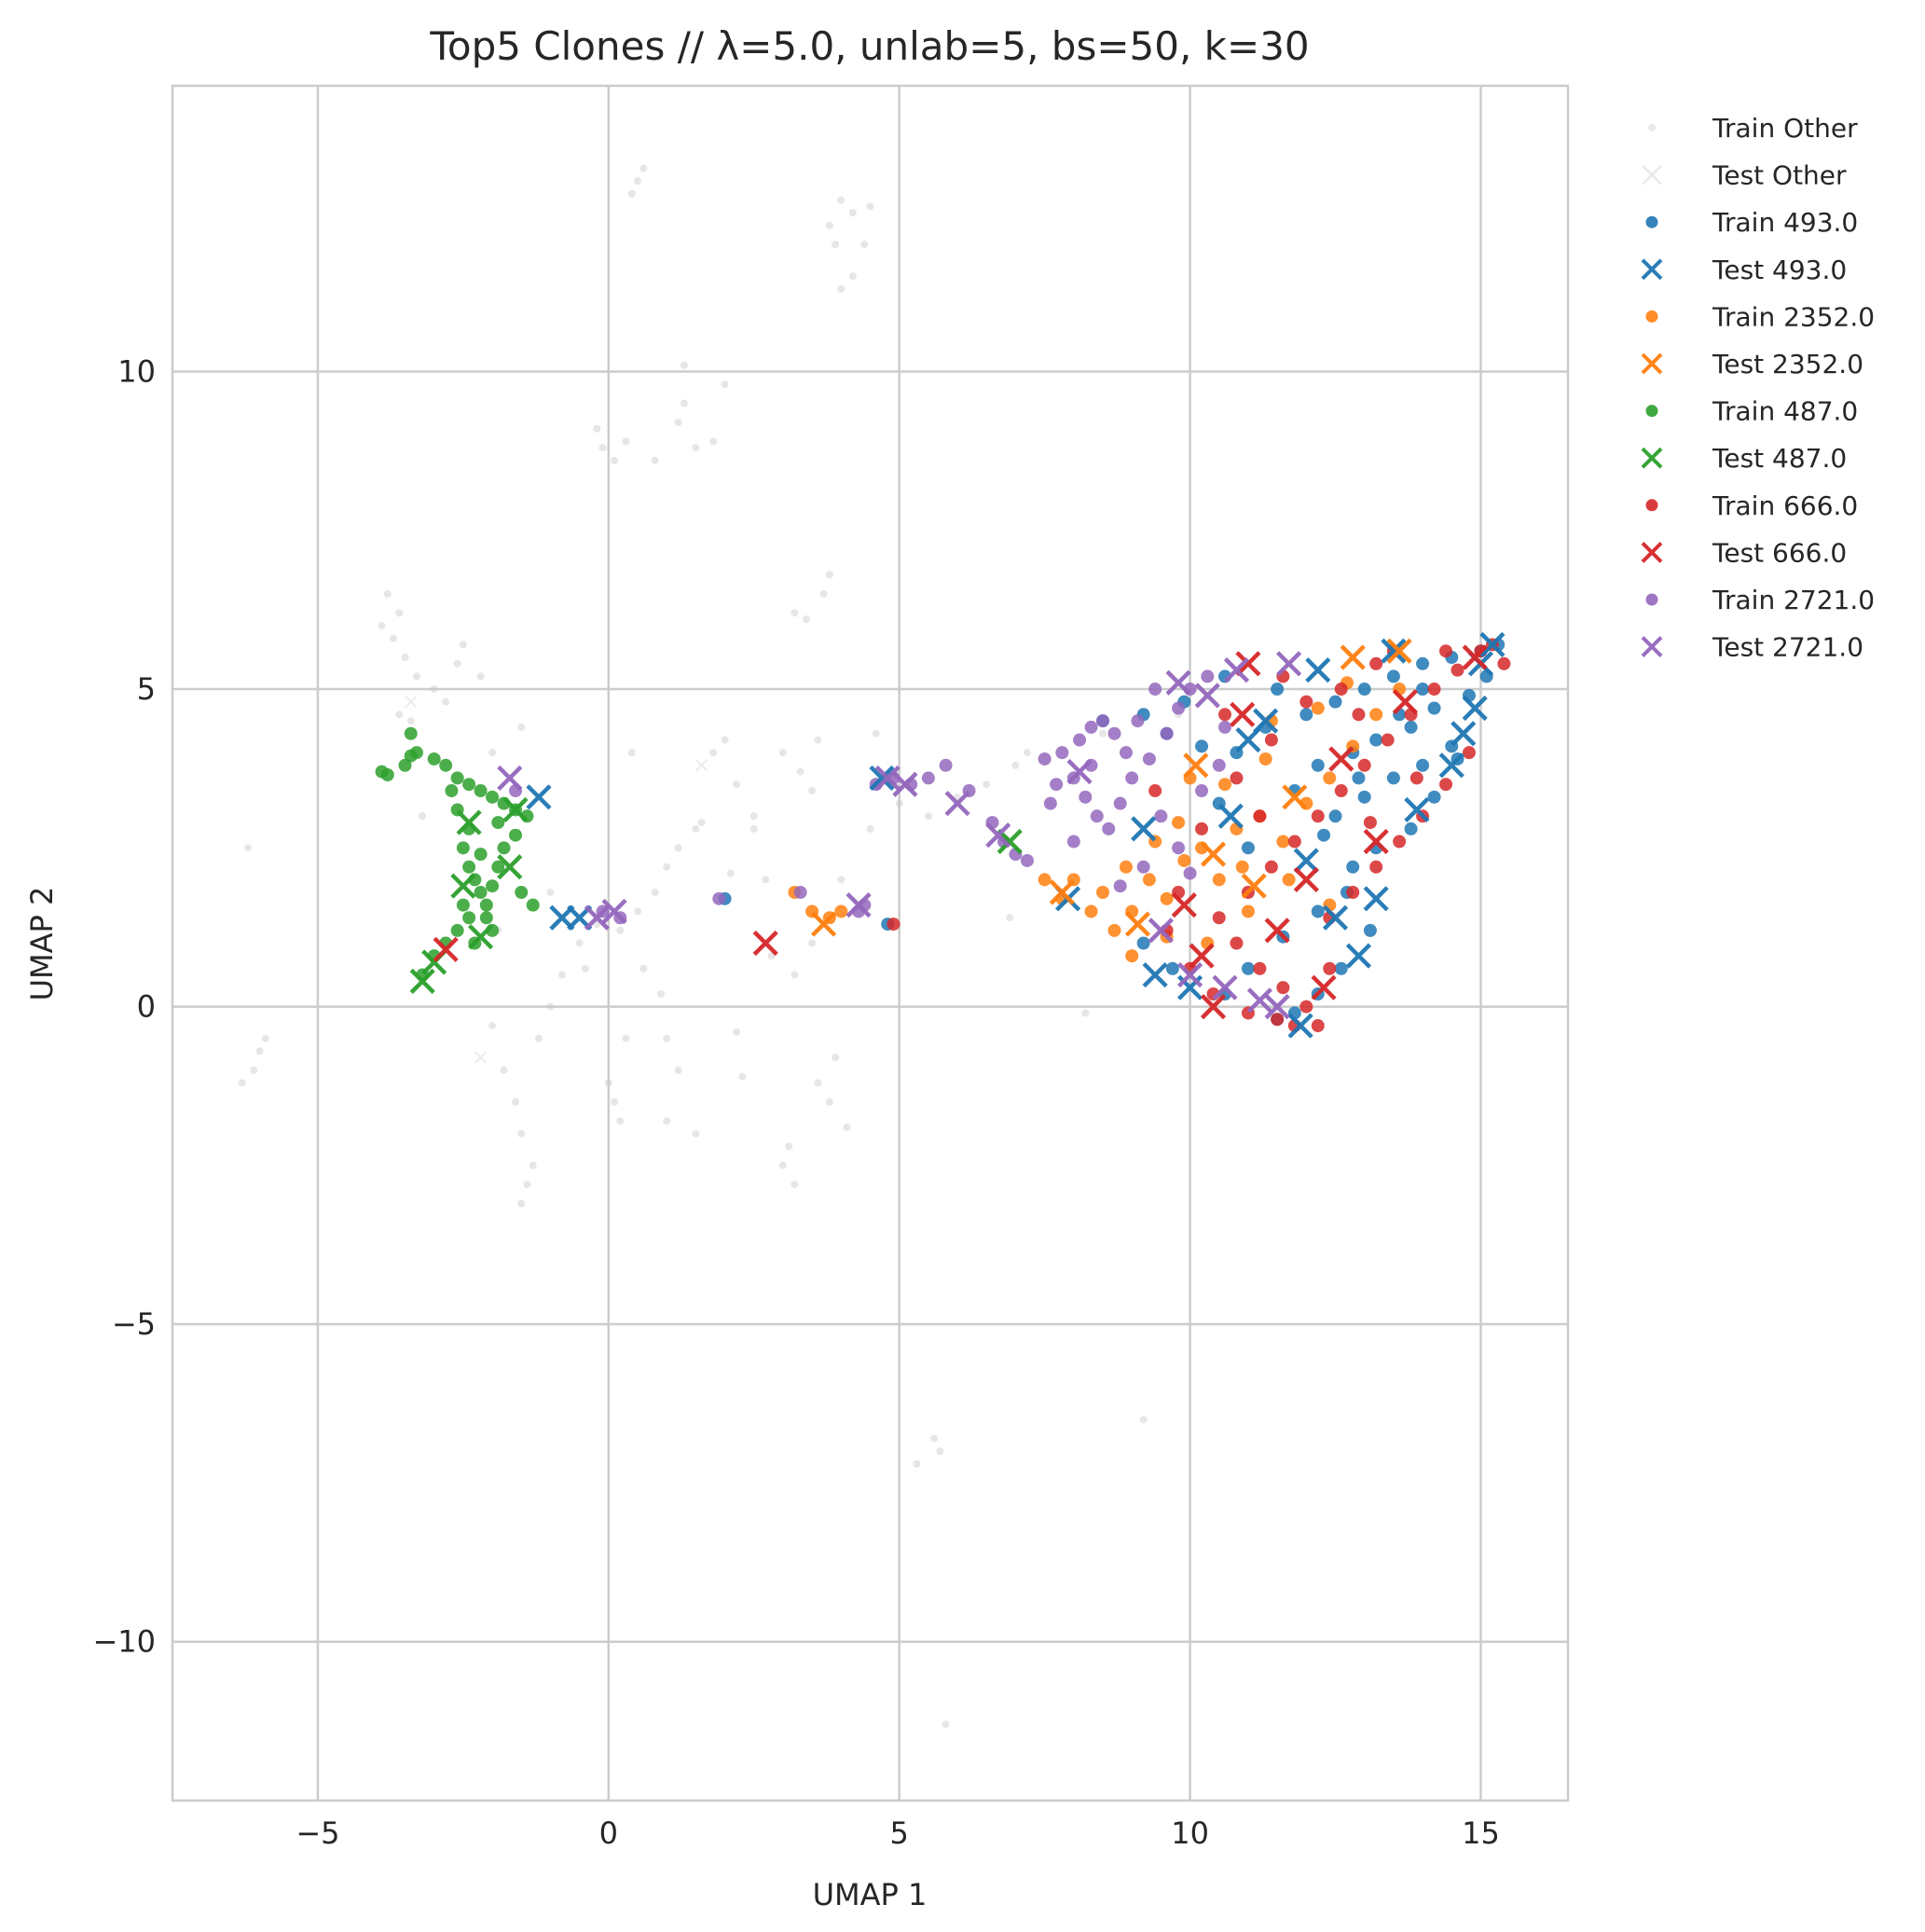  What do you see at coordinates (1744, 459) in the screenshot?
I see `legend-item: Test 487.0` at bounding box center [1744, 459].